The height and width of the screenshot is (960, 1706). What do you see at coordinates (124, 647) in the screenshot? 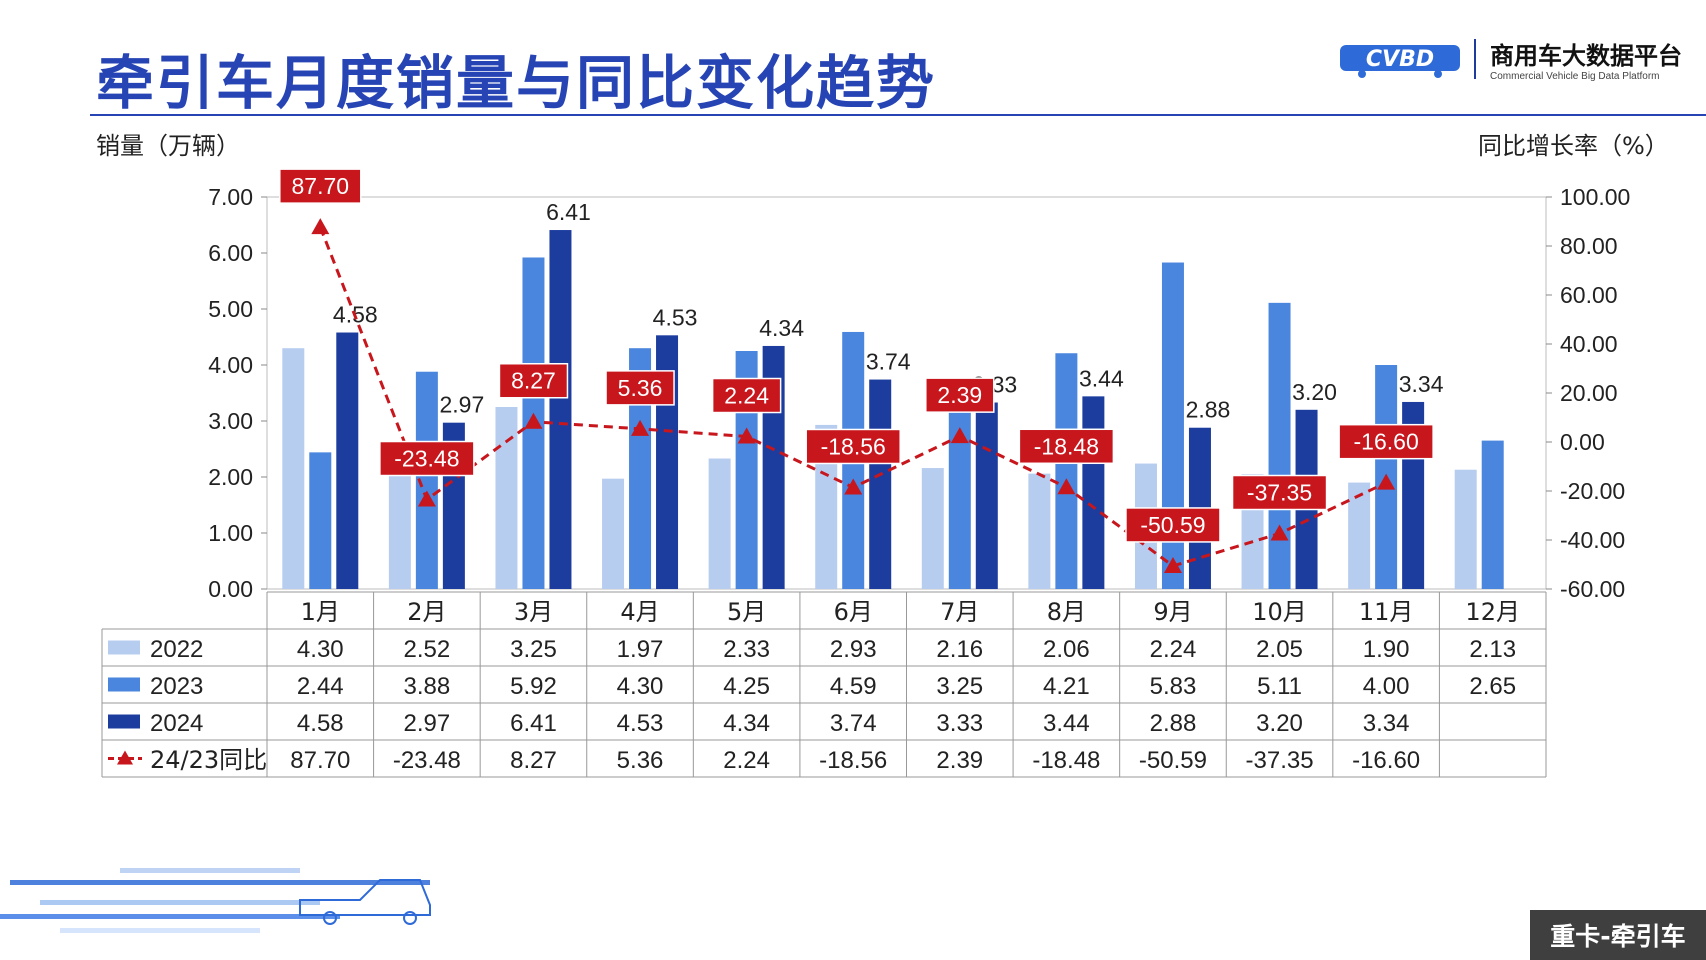
I see `legend-swatch-2022` at bounding box center [124, 647].